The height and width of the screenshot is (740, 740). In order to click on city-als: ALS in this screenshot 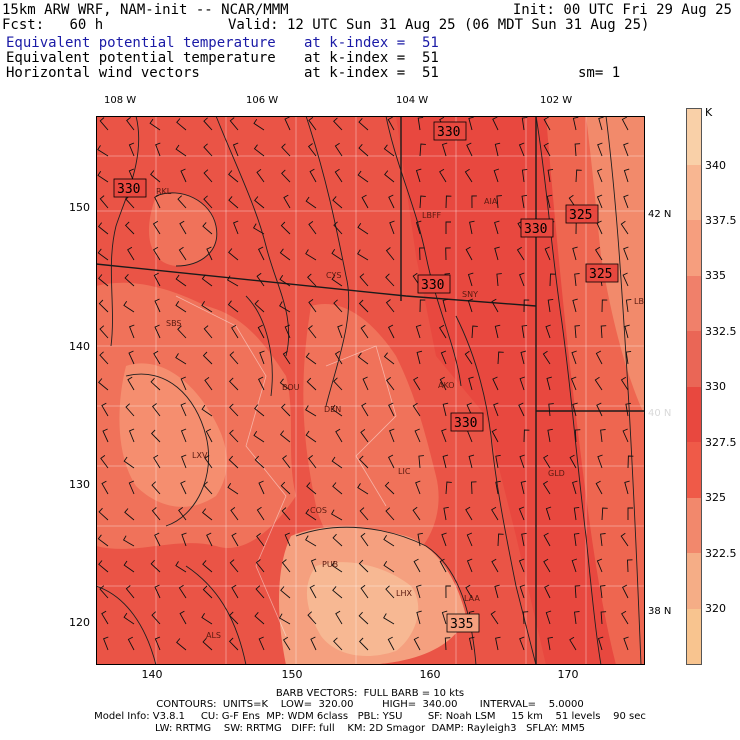, I will do `click(213, 635)`.